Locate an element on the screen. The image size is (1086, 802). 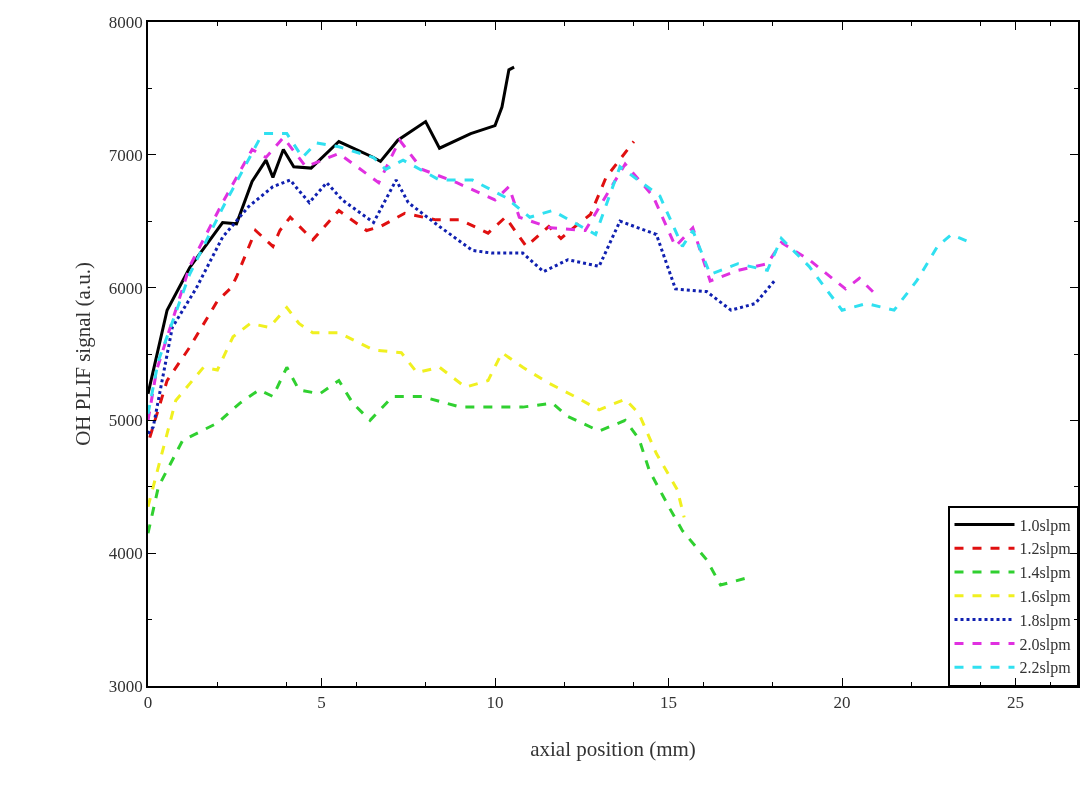
legend-label: 1.4slpm is located at coordinates (1045, 573).